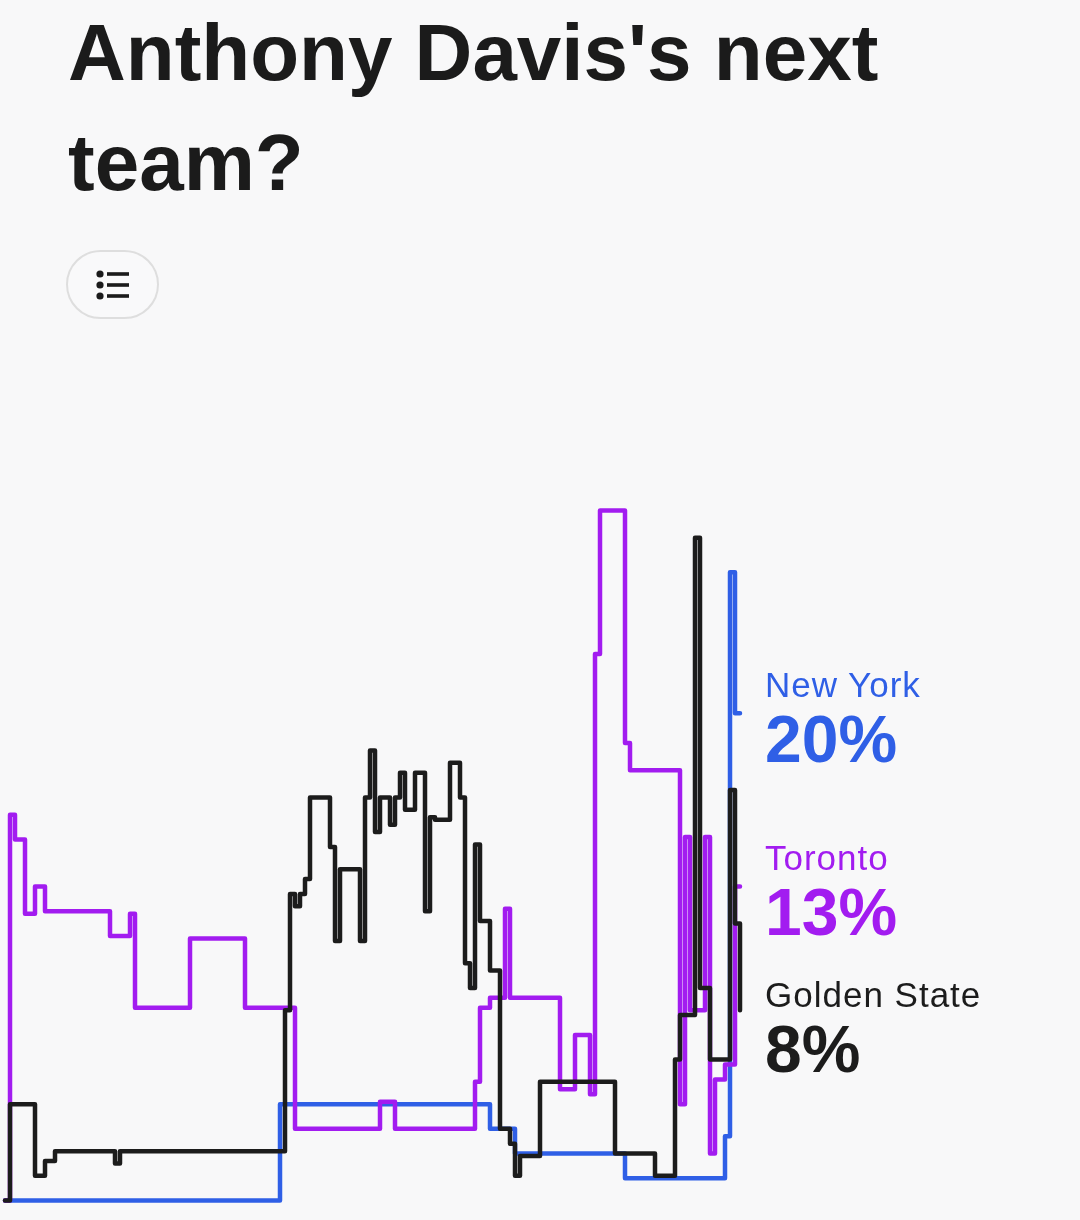 The width and height of the screenshot is (1080, 1220). I want to click on series-label: Golden State, so click(873, 995).